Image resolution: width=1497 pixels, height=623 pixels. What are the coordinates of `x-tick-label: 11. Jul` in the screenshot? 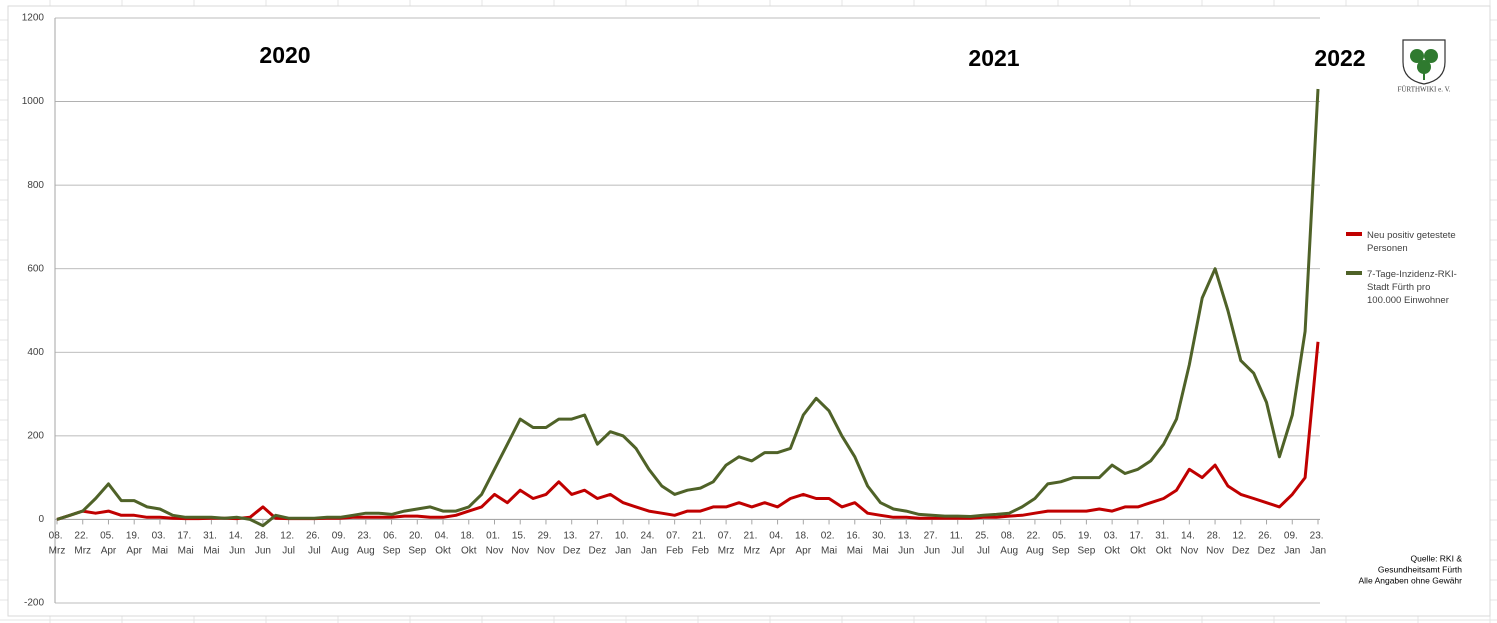 It's located at (958, 543).